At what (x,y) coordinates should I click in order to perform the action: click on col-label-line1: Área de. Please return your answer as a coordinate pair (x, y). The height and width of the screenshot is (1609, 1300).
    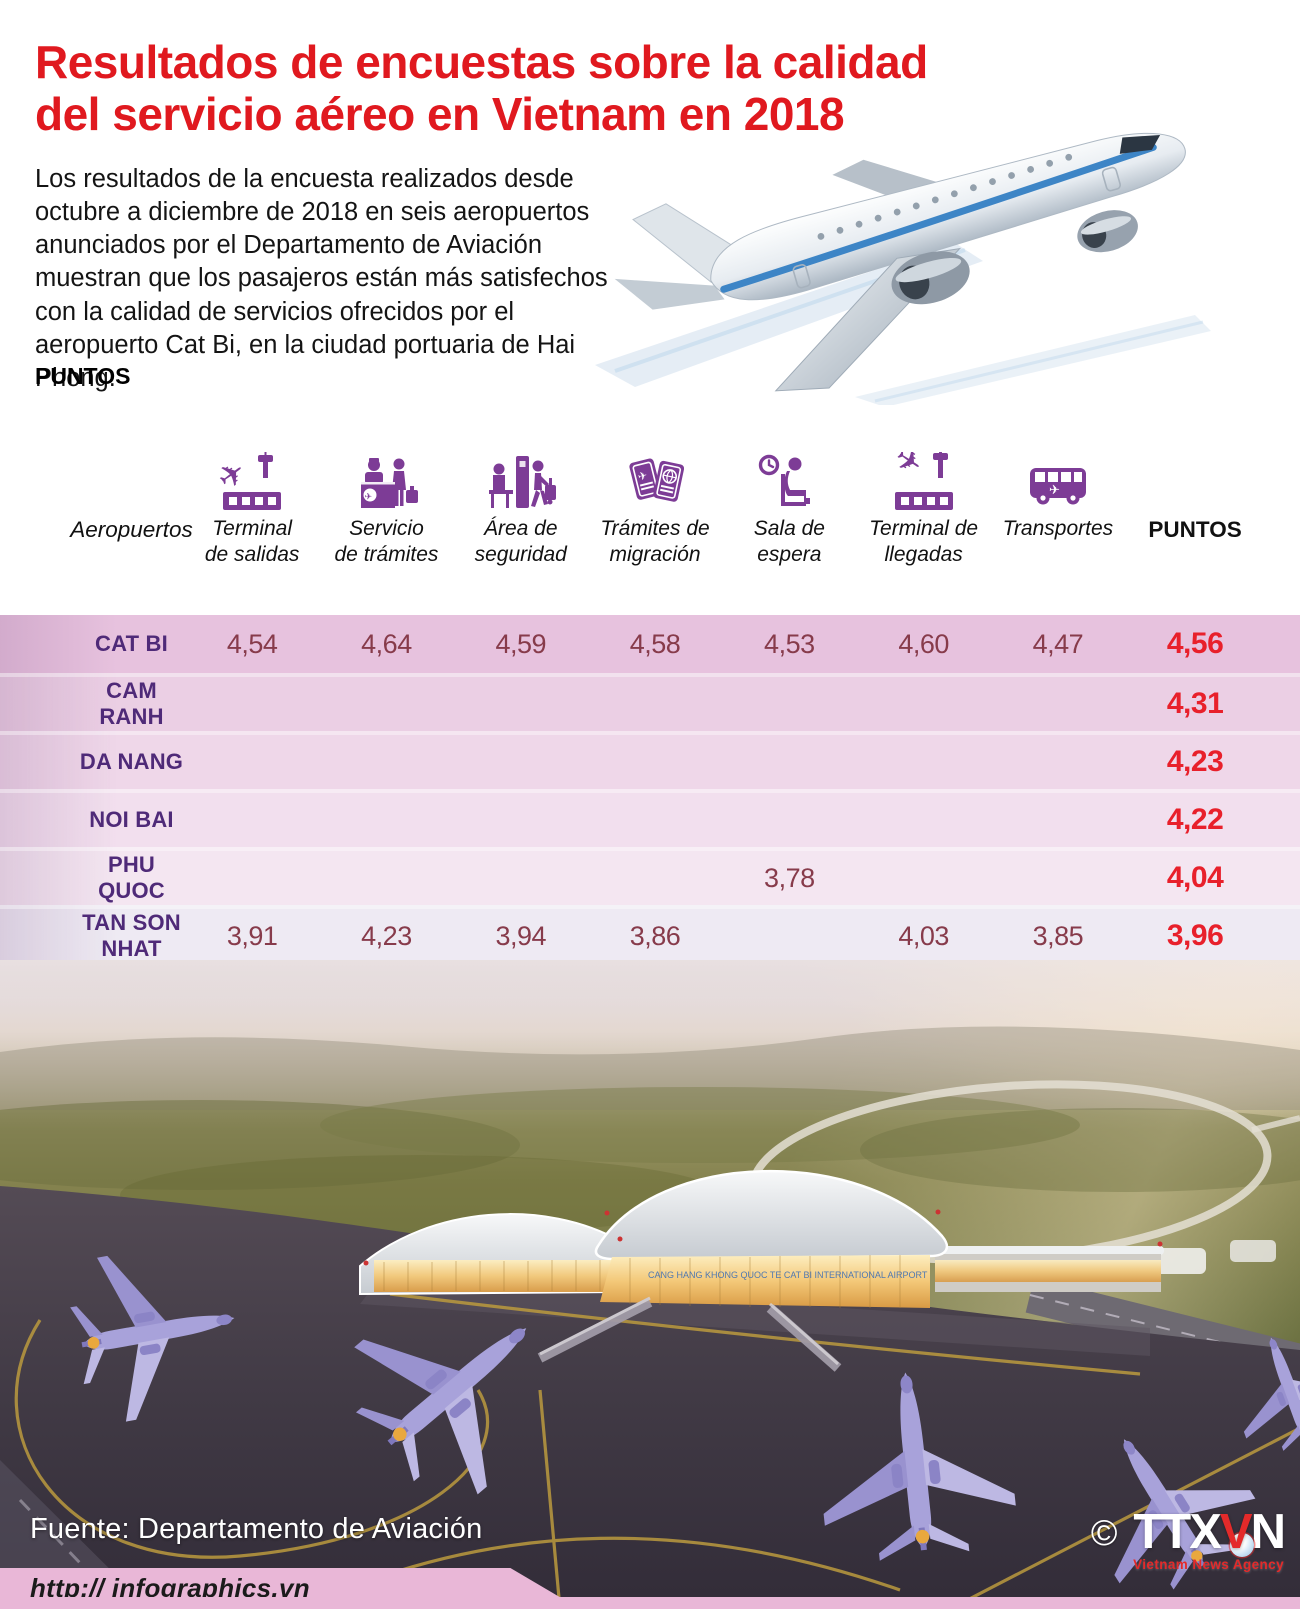
    Looking at the image, I should click on (520, 528).